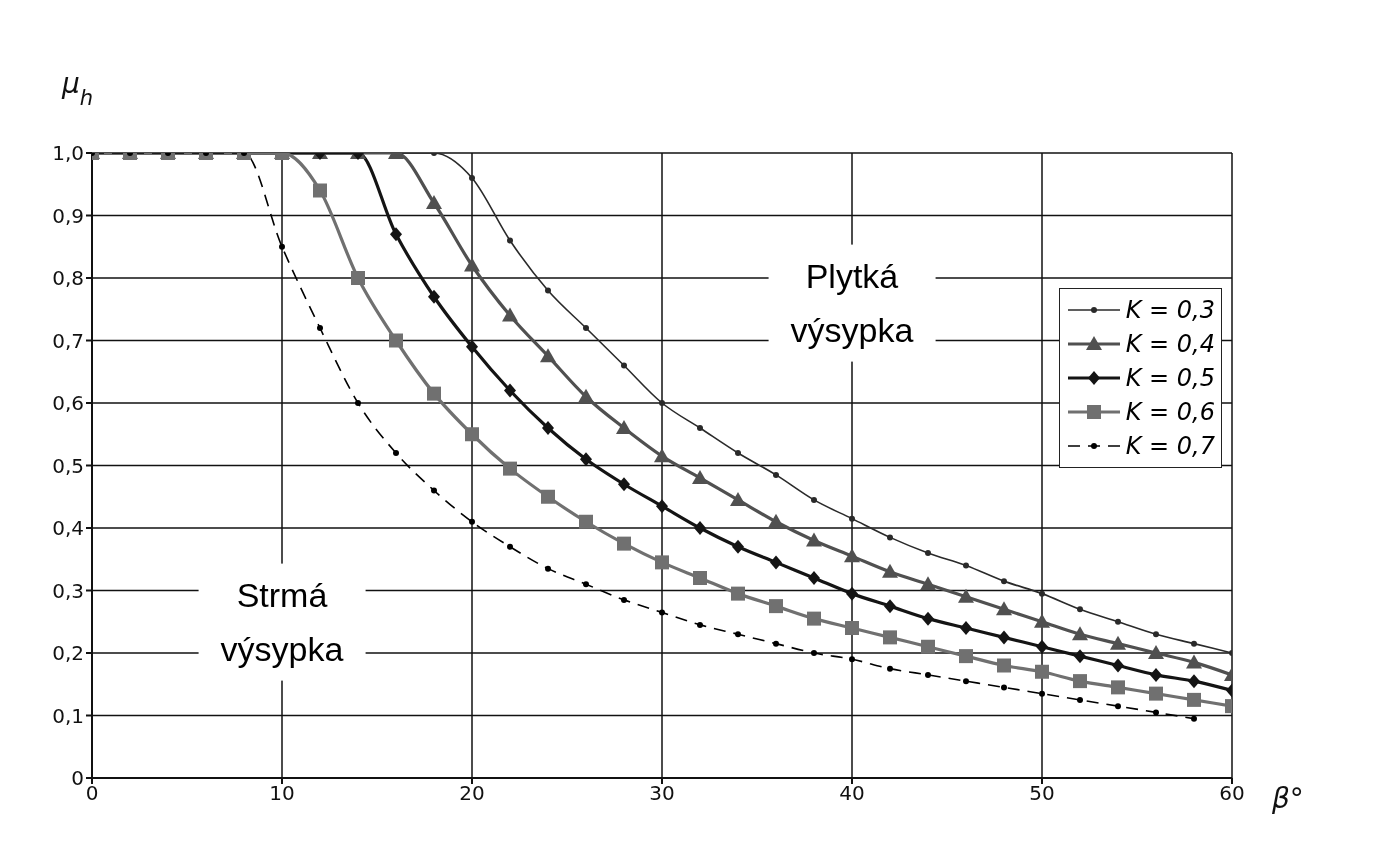 The image size is (1387, 862). Describe the element at coordinates (1170, 344) in the screenshot. I see `legend-label: K = 0,4` at that location.